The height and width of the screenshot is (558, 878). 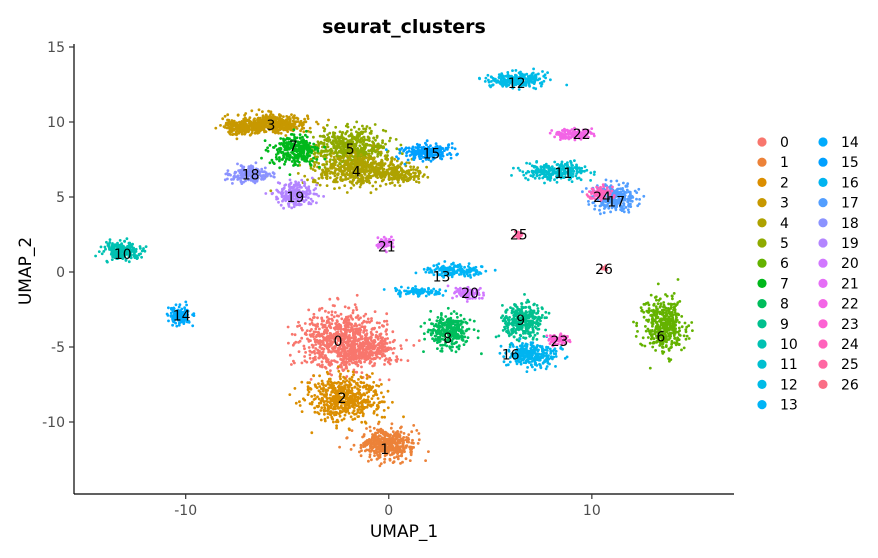 I want to click on cluster-14-point, so click(x=186, y=302).